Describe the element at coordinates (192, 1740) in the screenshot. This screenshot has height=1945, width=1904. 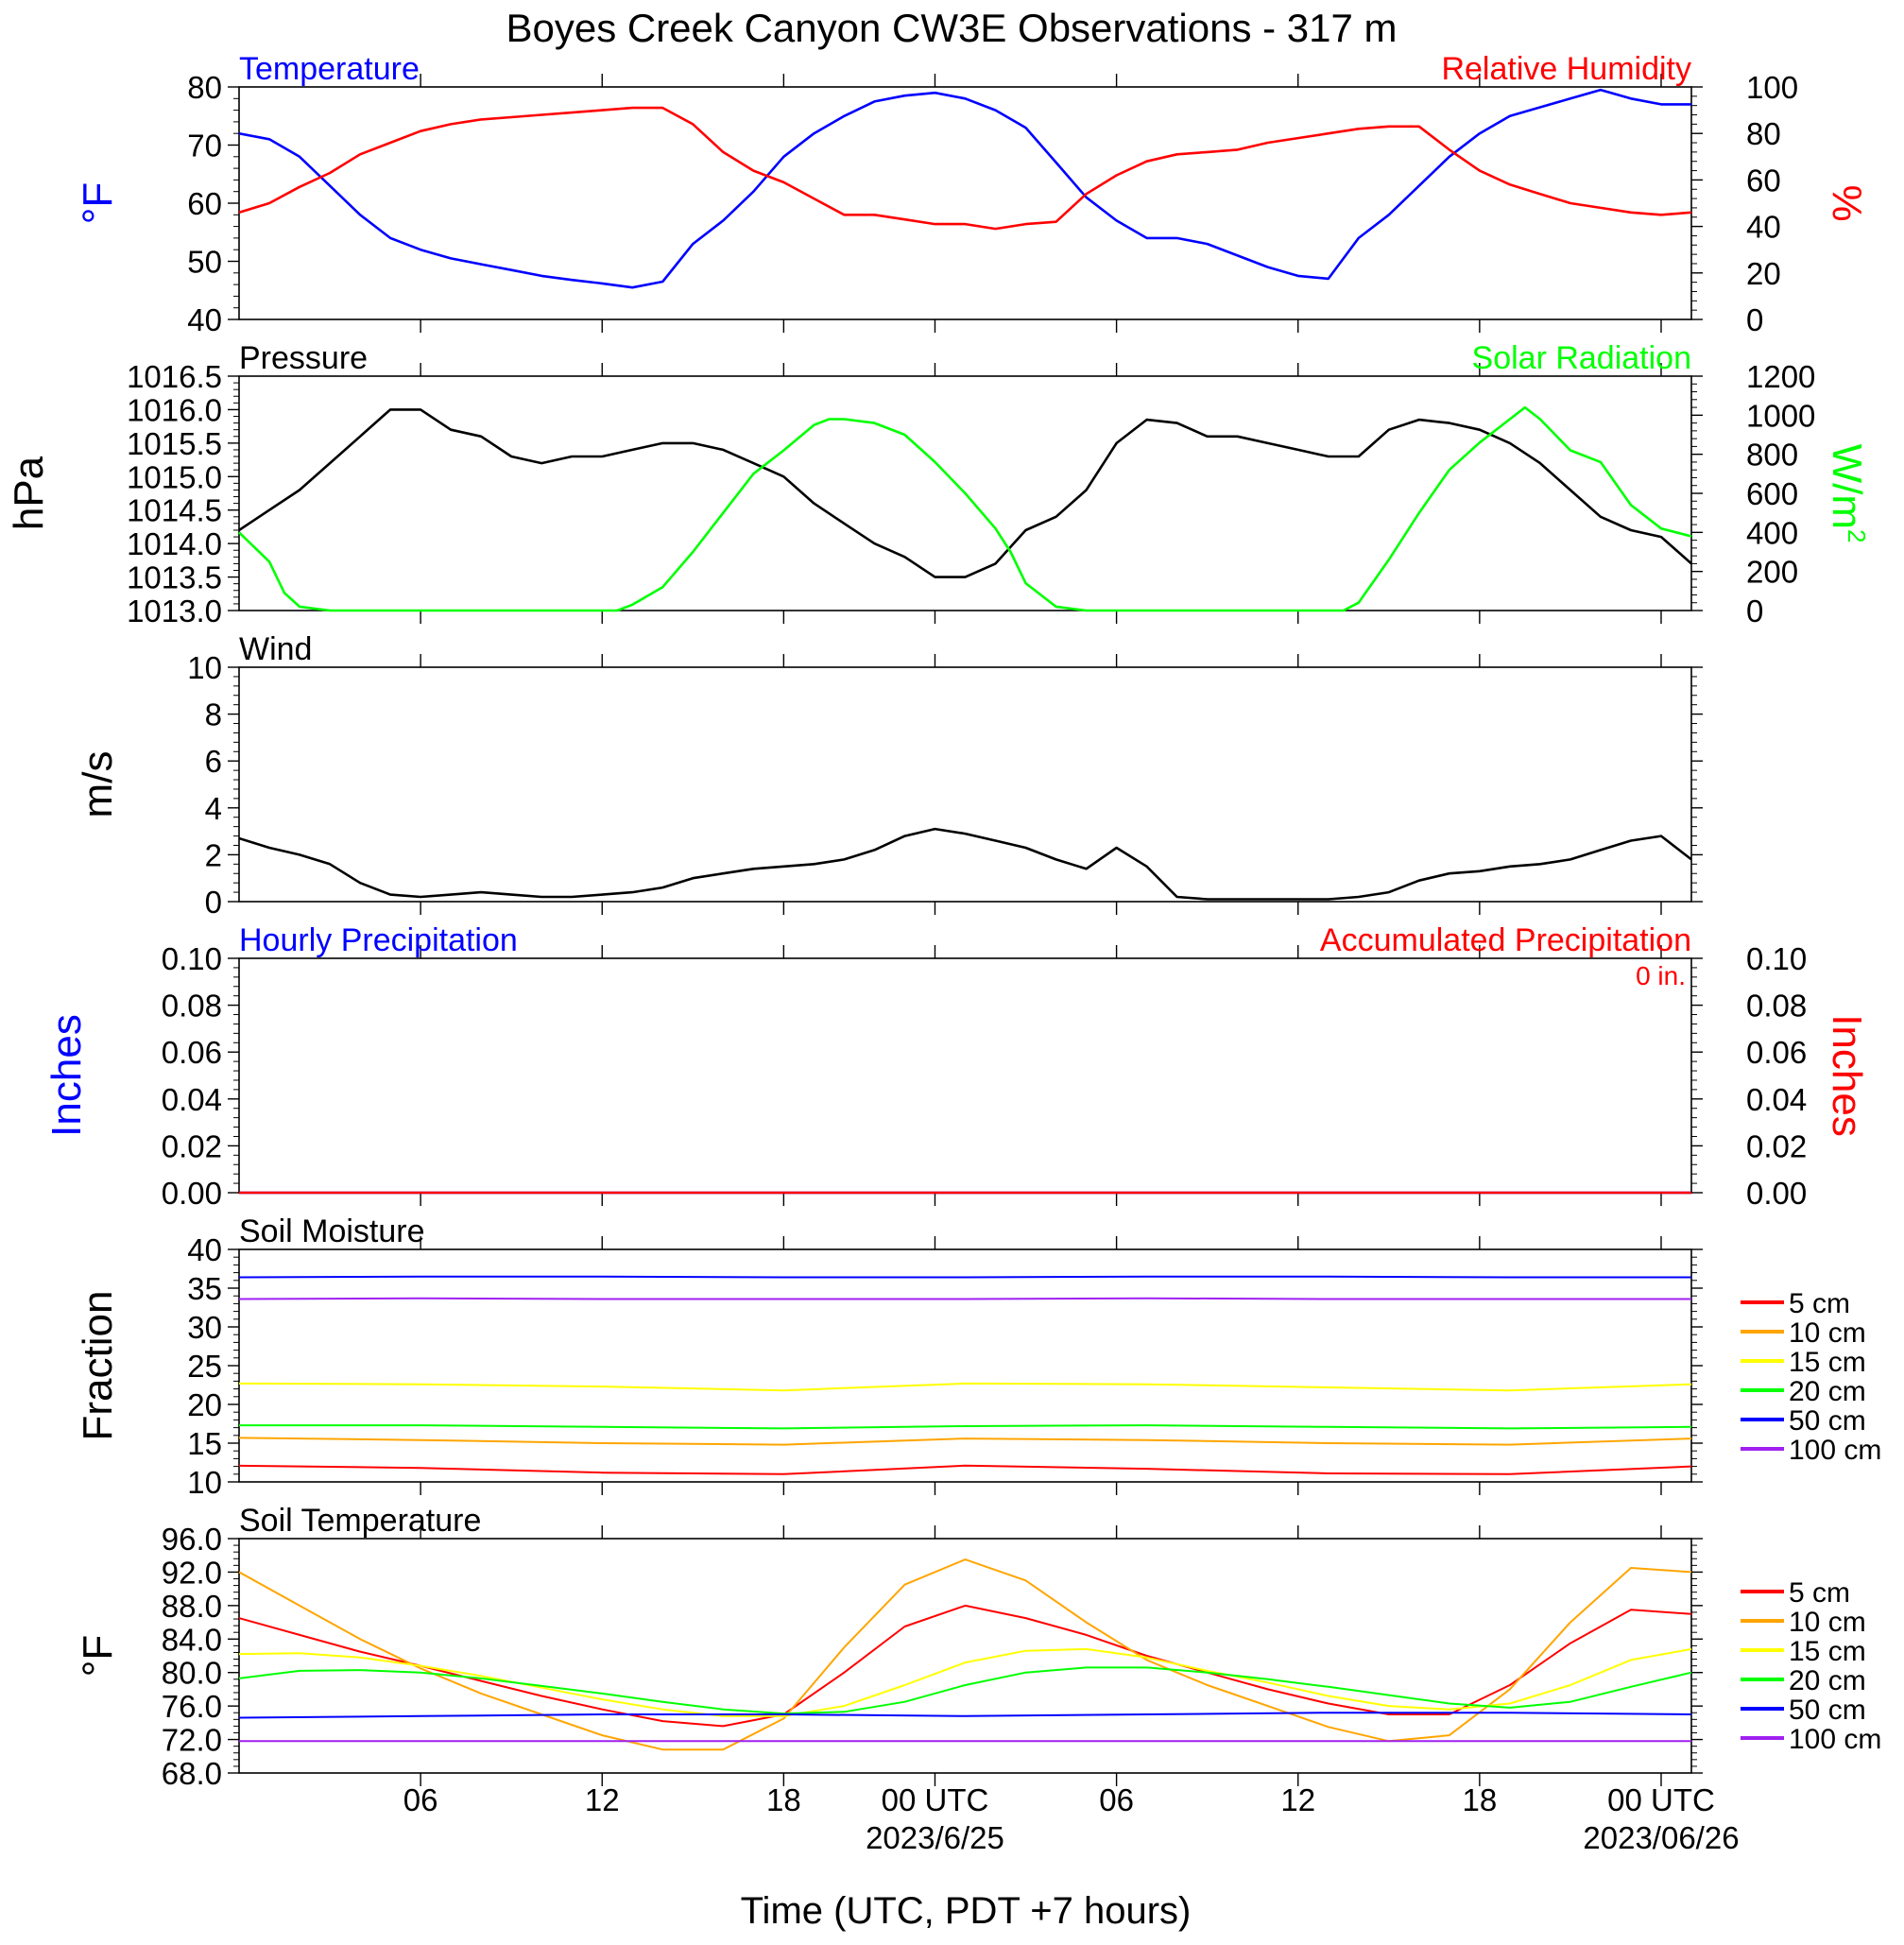
I see `y-tick-label-left: 72.0` at that location.